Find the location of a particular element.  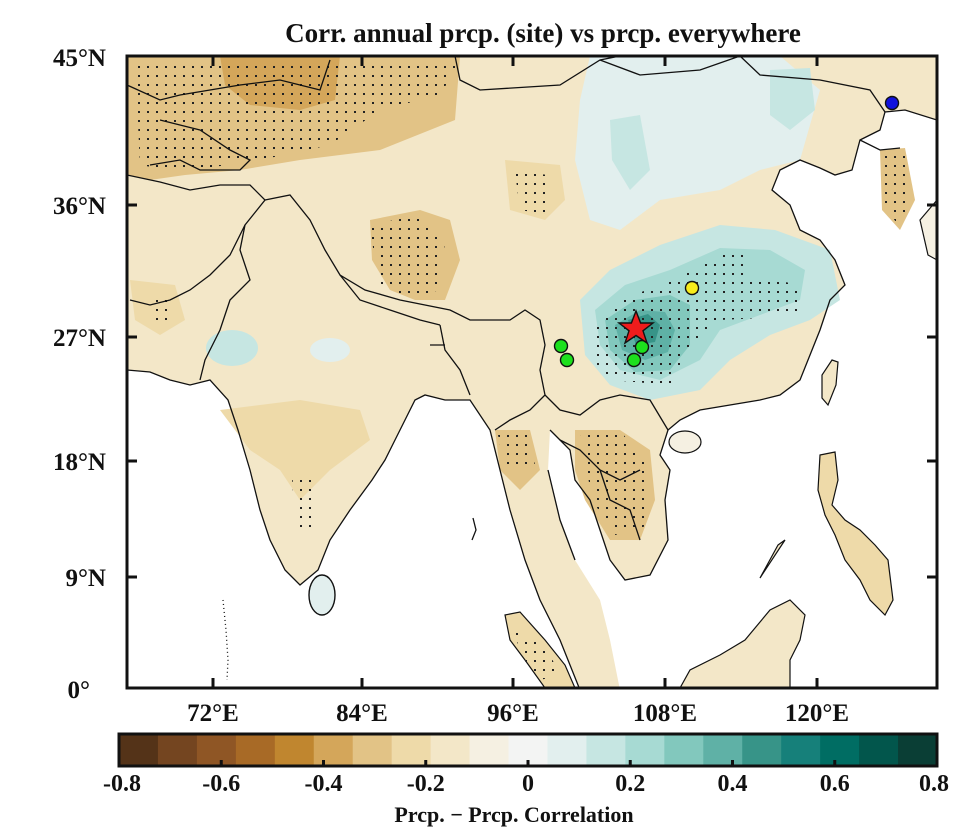

y-tick-label: 18°N is located at coordinates (79, 462).